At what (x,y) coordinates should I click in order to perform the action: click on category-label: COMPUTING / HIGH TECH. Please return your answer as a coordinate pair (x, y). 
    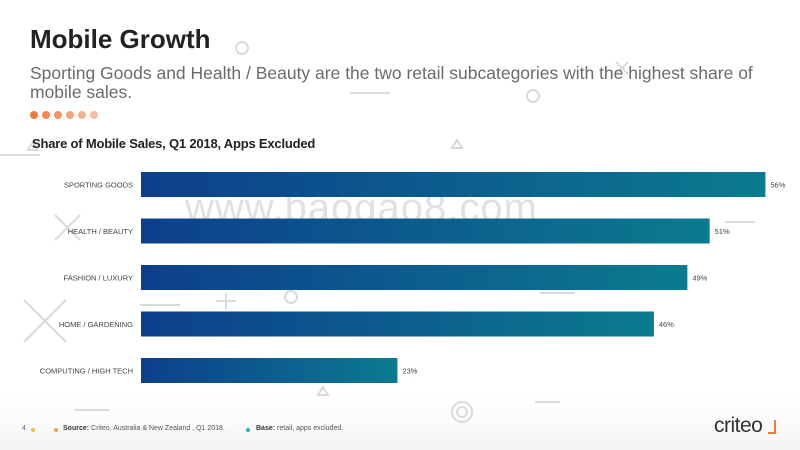
    Looking at the image, I should click on (86, 371).